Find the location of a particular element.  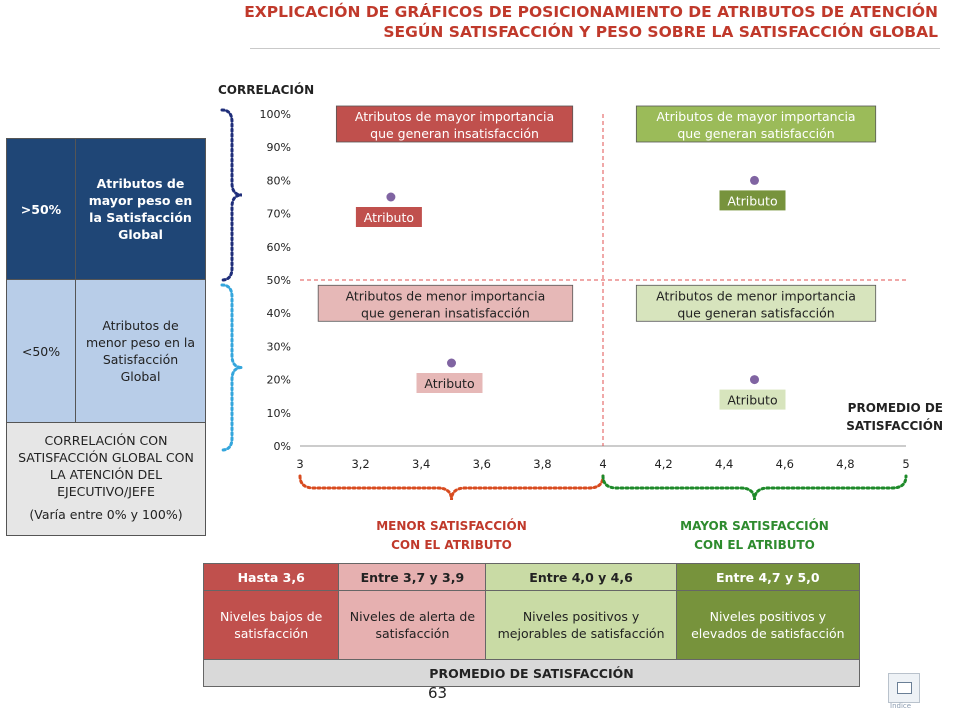

x-axis-title-line-2: SATISFACCIÓN is located at coordinates (894, 425).